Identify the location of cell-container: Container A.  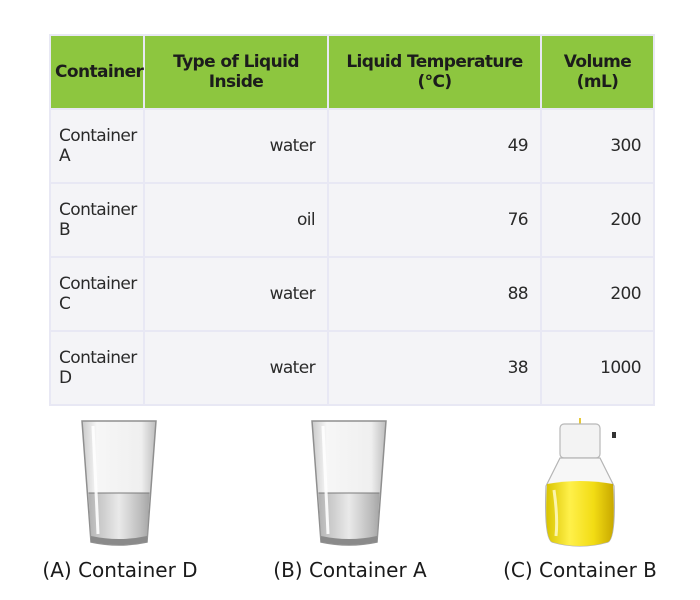
(97, 146).